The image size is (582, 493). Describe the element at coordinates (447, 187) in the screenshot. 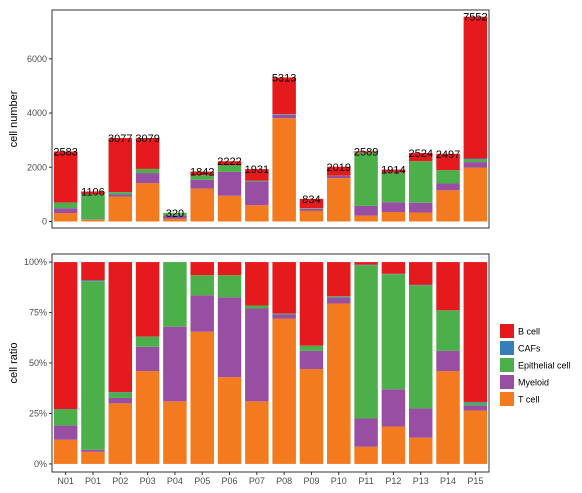

I see `bar-count-p14-myeloid` at that location.